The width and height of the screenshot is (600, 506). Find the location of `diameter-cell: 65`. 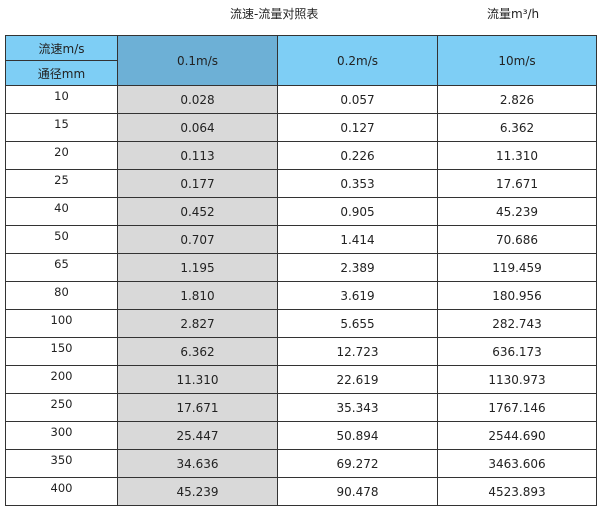

diameter-cell: 65 is located at coordinates (61, 267).